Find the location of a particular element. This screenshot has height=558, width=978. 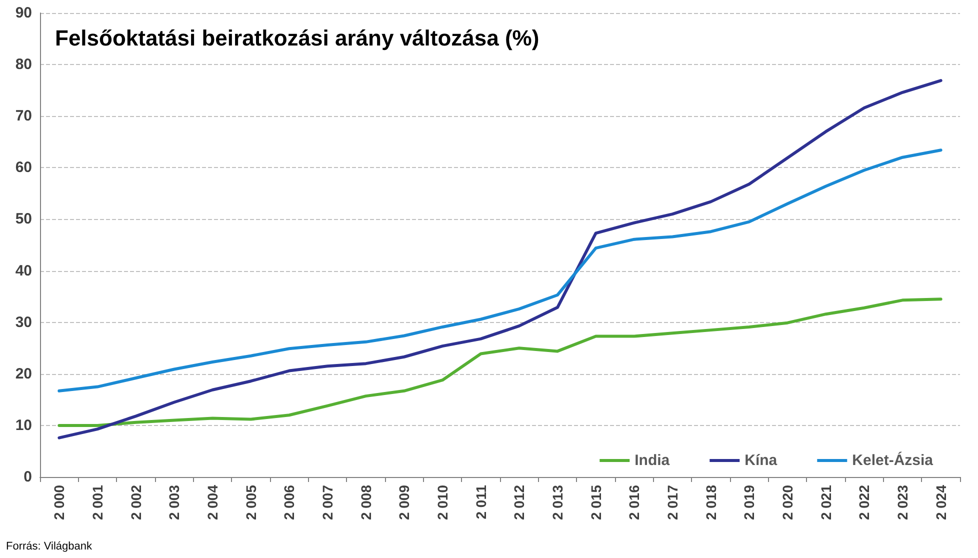

text: Forrás: Világbank is located at coordinates (49, 546).